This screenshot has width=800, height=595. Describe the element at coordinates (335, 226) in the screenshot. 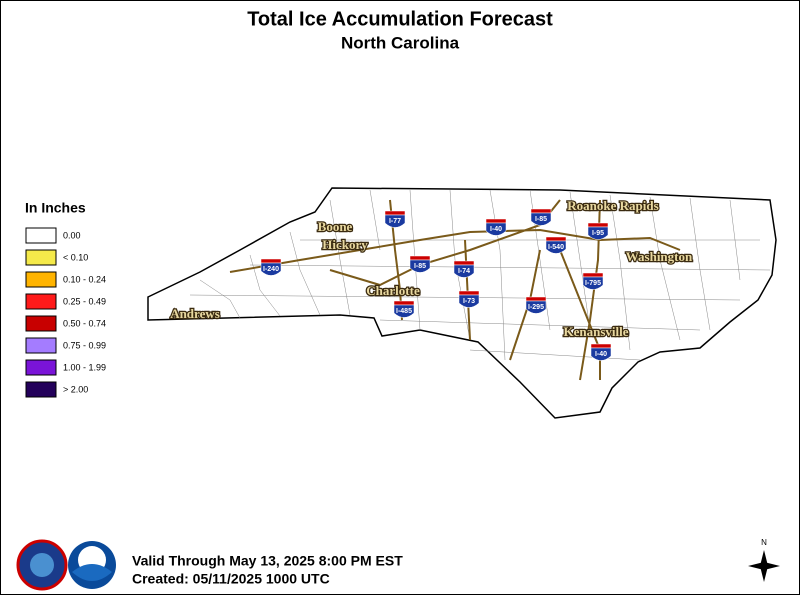

I see `city-label: Boone` at that location.